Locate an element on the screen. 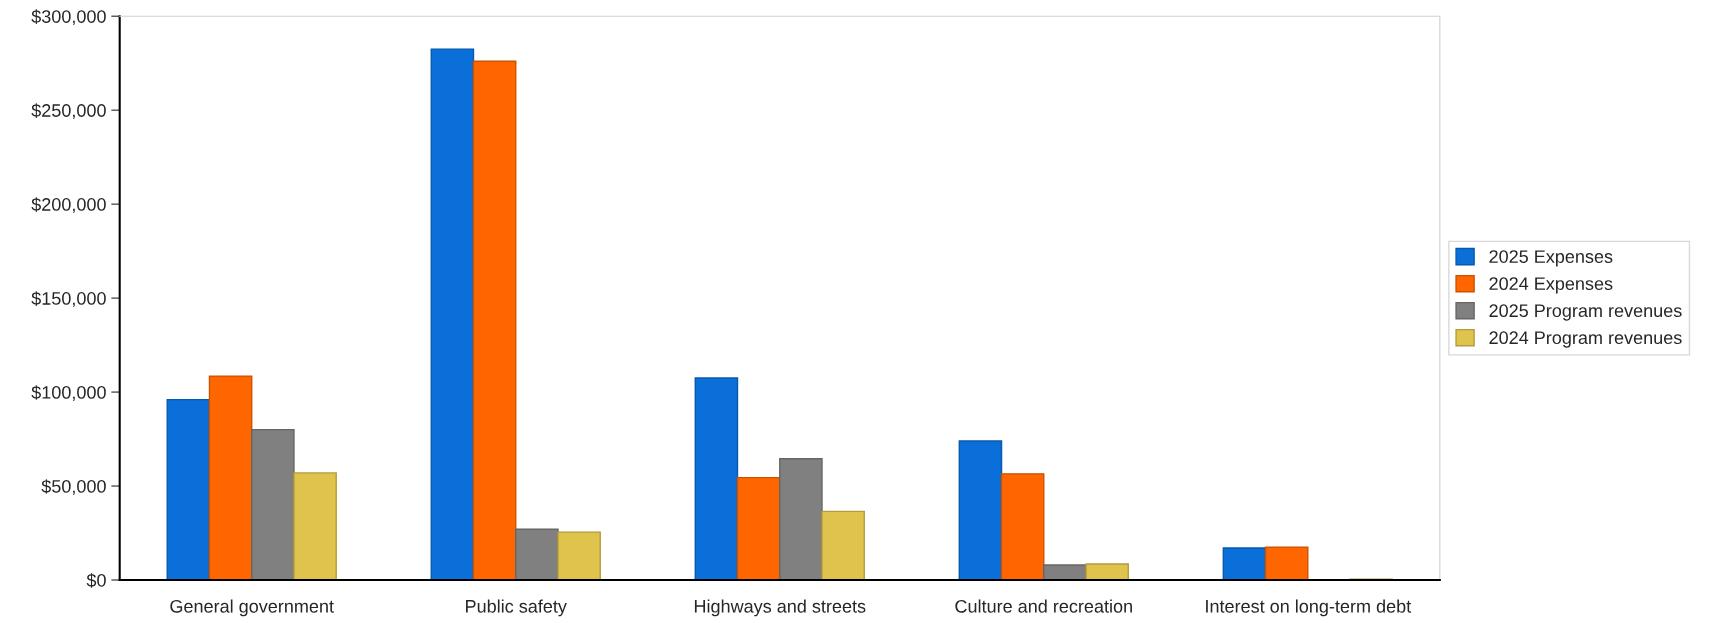 This screenshot has width=1710, height=623. y-tick-label: $200,000 is located at coordinates (68, 205).